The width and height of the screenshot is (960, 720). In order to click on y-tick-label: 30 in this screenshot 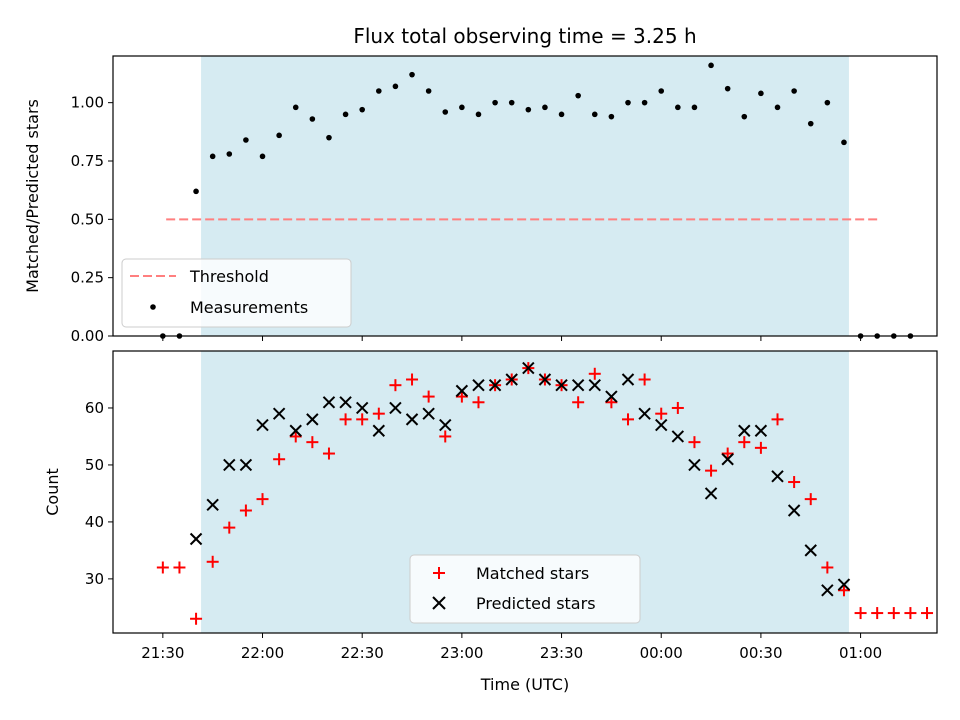, I will do `click(94, 579)`.